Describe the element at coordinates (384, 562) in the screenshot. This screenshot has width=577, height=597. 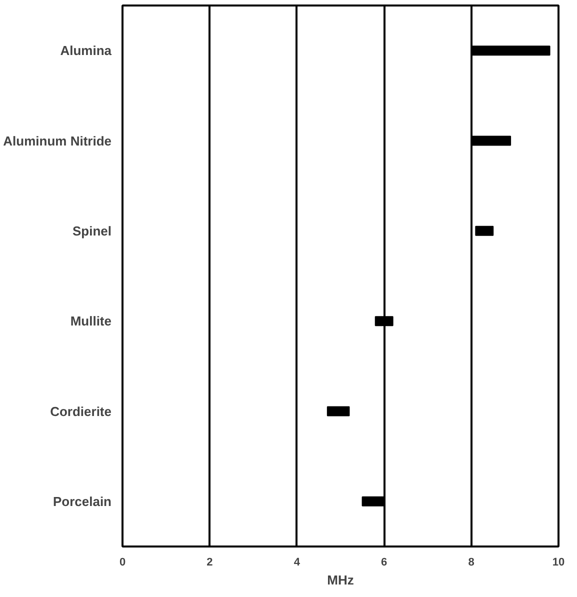
I see `x-tick-label: 6` at that location.